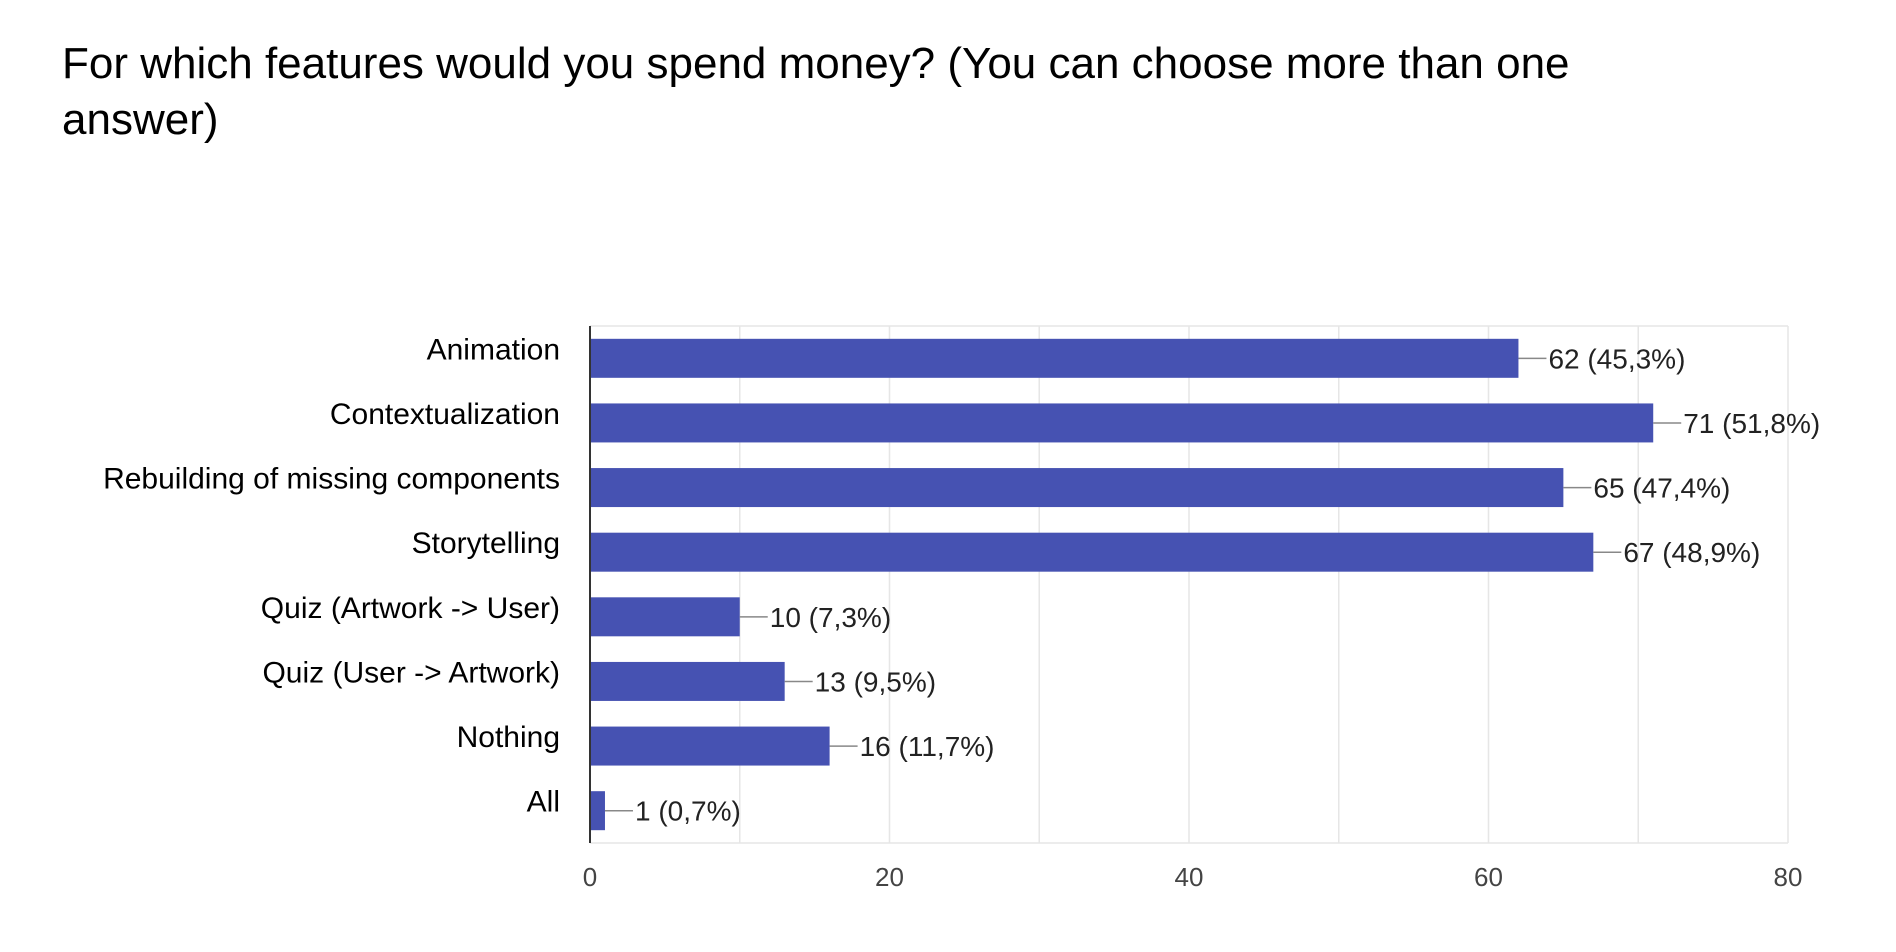  Describe the element at coordinates (1691, 552) in the screenshot. I see `data-label: 67 (48,9%)` at that location.